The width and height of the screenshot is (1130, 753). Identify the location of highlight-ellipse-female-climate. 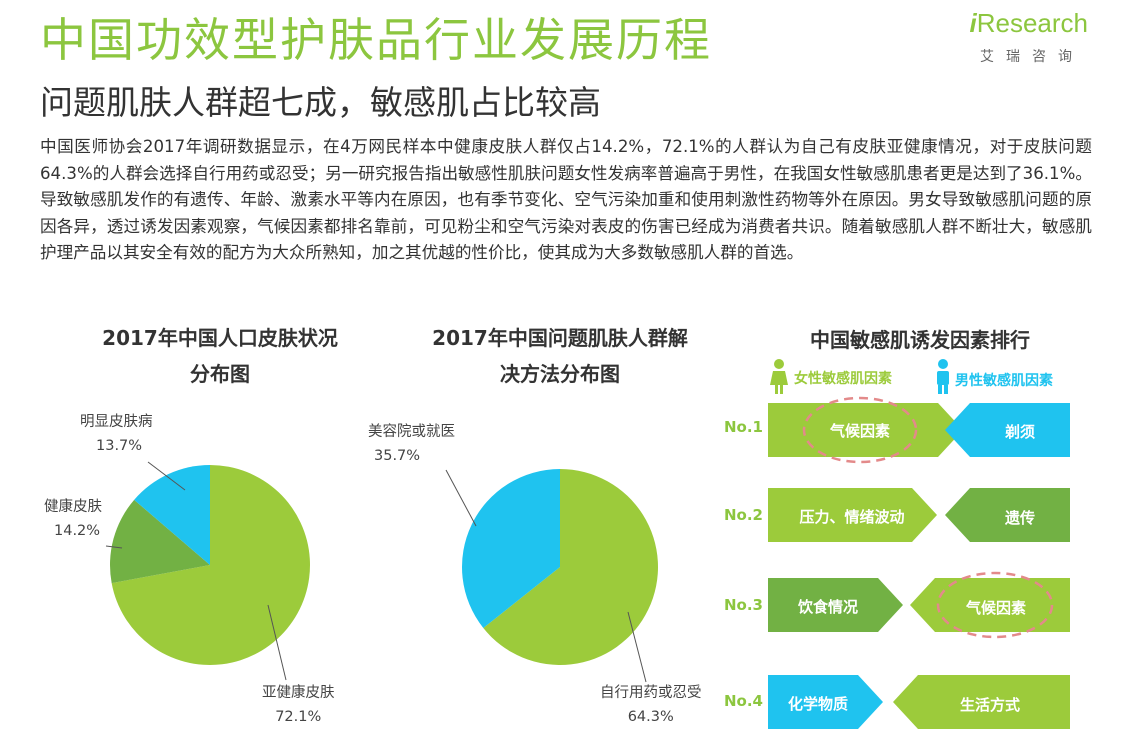
(860, 430).